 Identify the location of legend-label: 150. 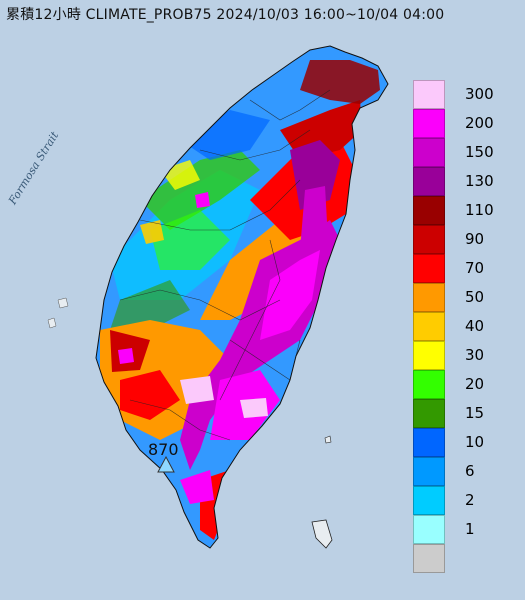
(479, 152).